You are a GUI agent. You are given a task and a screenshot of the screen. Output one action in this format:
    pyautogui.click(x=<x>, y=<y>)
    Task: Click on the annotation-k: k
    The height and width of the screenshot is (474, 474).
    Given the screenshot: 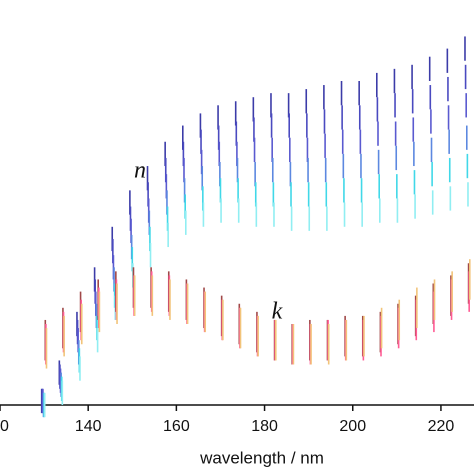 What is the action you would take?
    pyautogui.click(x=277, y=312)
    